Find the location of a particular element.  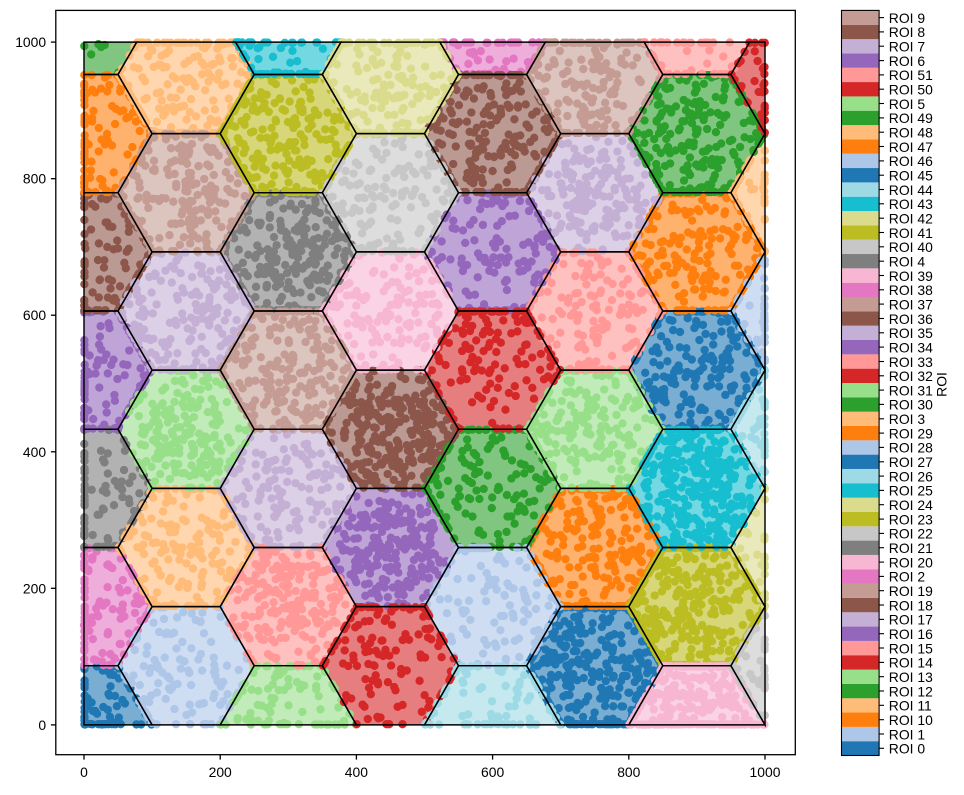

svg-text: ROI 34 is located at coordinates (911, 347).